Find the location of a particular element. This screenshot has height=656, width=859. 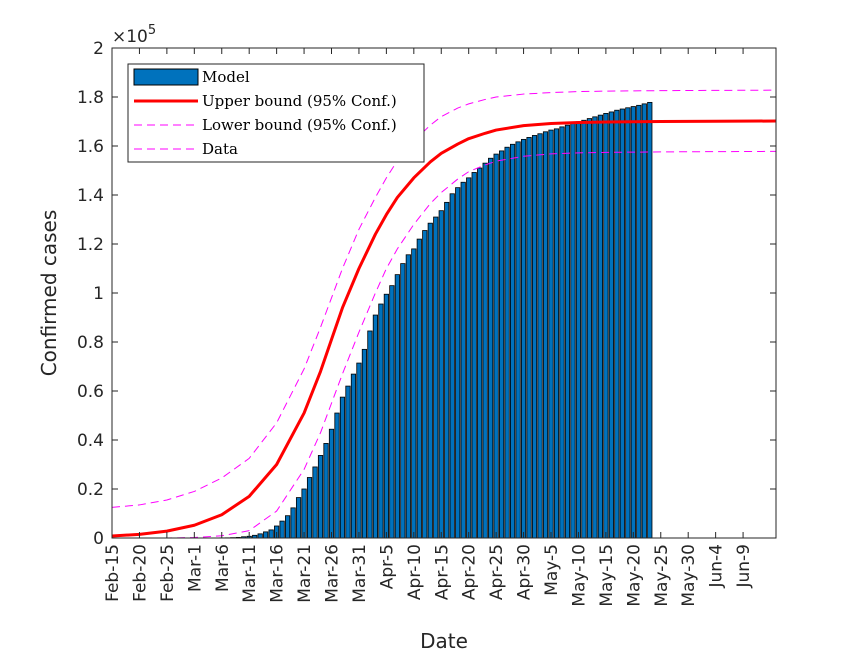

y-exponent-label: ×10⁵ is located at coordinates (134, 35).